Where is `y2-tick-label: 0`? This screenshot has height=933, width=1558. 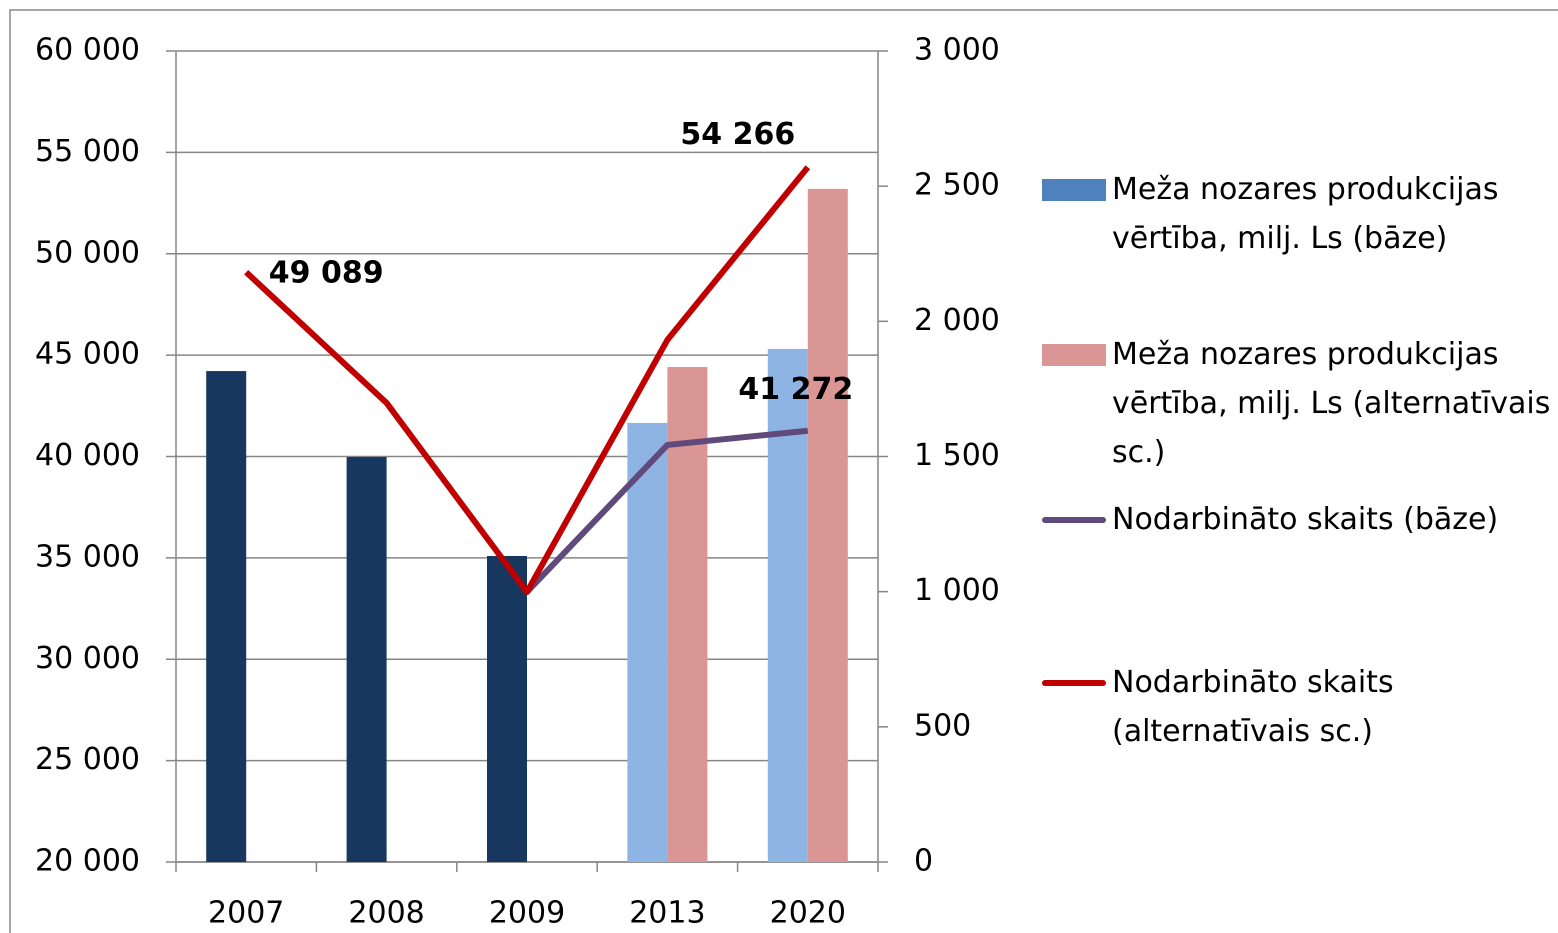 y2-tick-label: 0 is located at coordinates (923, 861).